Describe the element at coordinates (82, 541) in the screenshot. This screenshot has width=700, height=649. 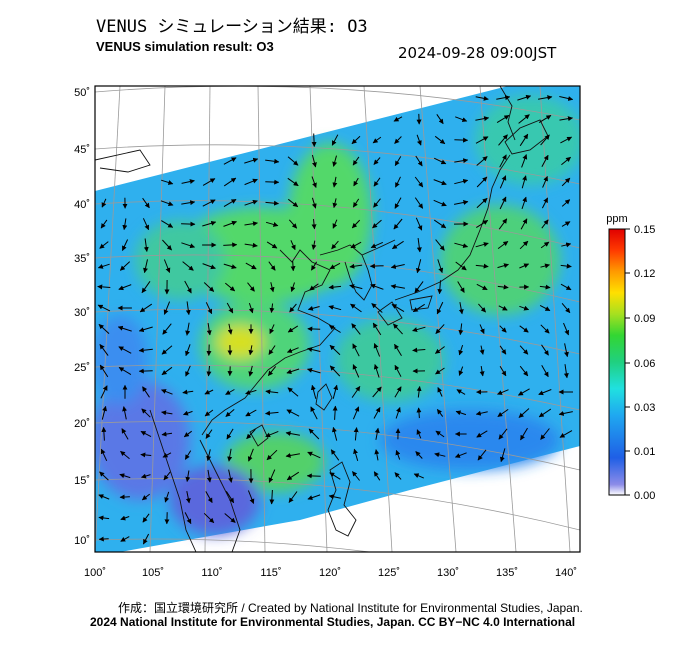
I see `lat-label-10: 10˚` at that location.